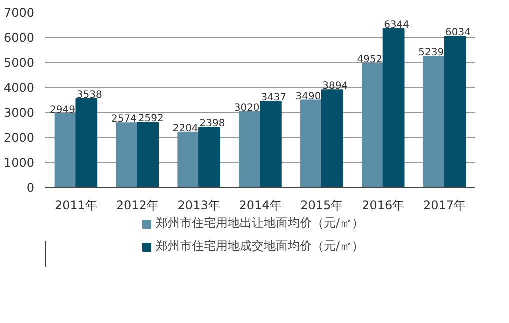  What do you see at coordinates (247, 108) in the screenshot?
I see `data-label: 3020` at bounding box center [247, 108].